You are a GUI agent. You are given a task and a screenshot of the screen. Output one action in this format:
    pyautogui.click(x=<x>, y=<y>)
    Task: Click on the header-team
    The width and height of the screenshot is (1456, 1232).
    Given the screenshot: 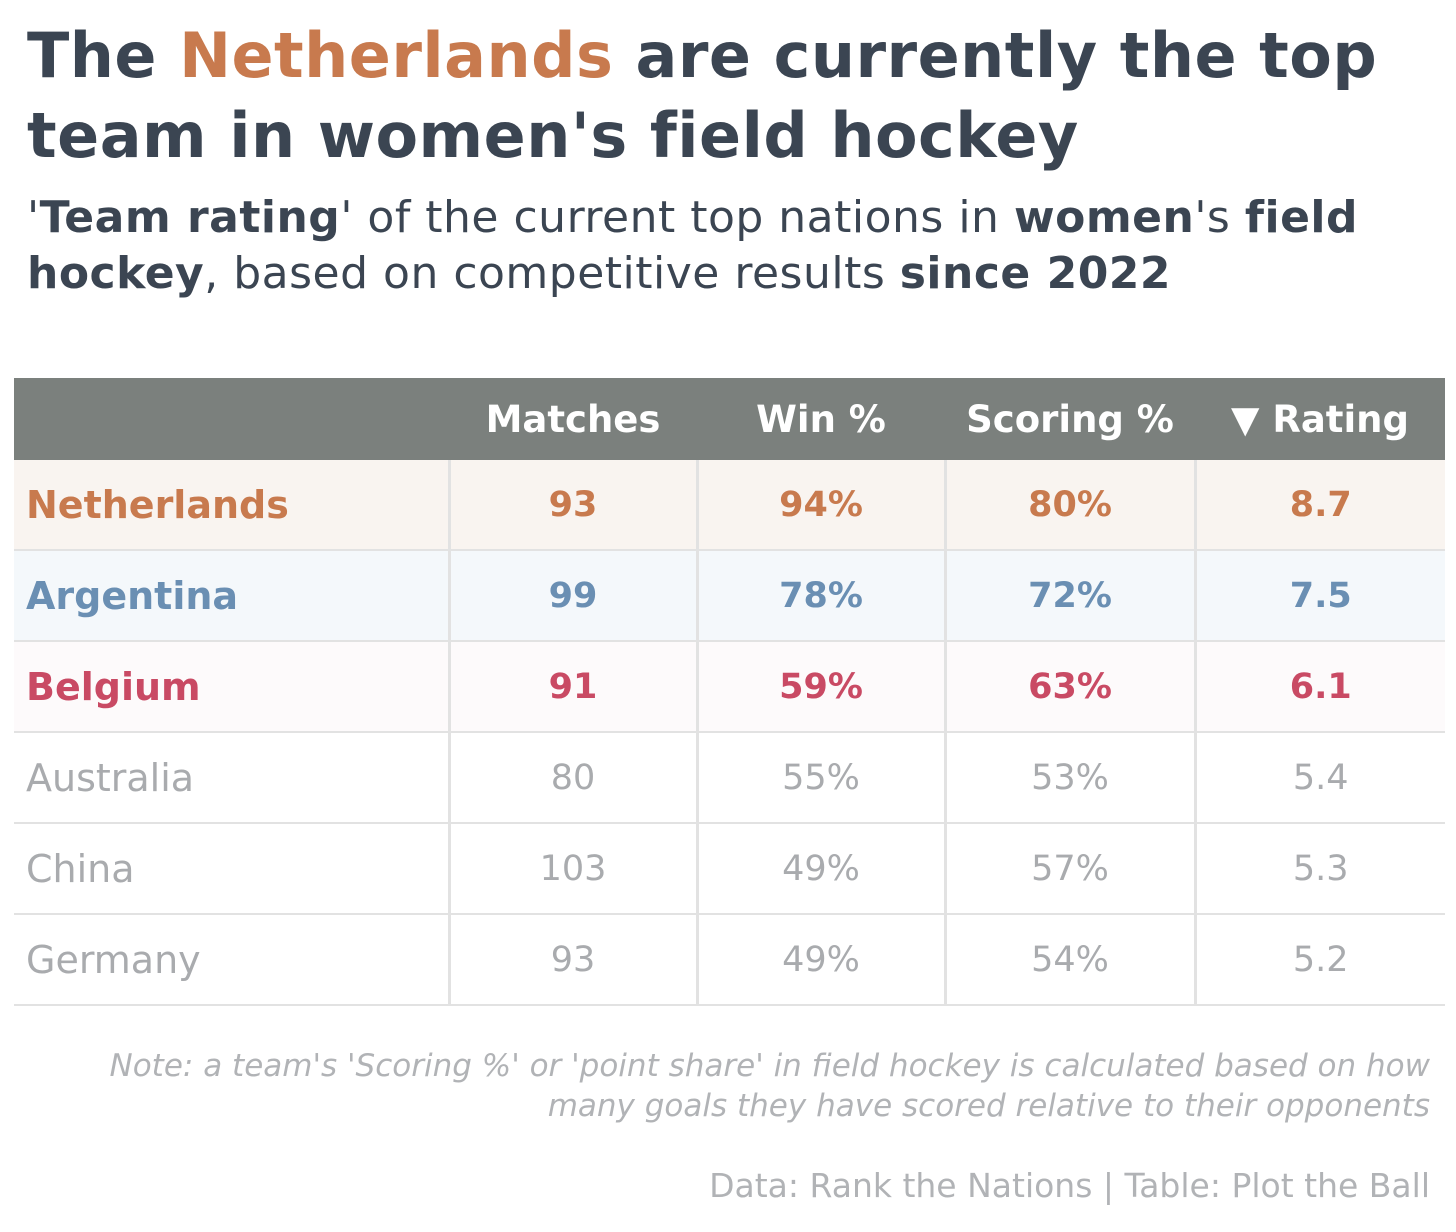 What is the action you would take?
    pyautogui.click(x=231, y=419)
    